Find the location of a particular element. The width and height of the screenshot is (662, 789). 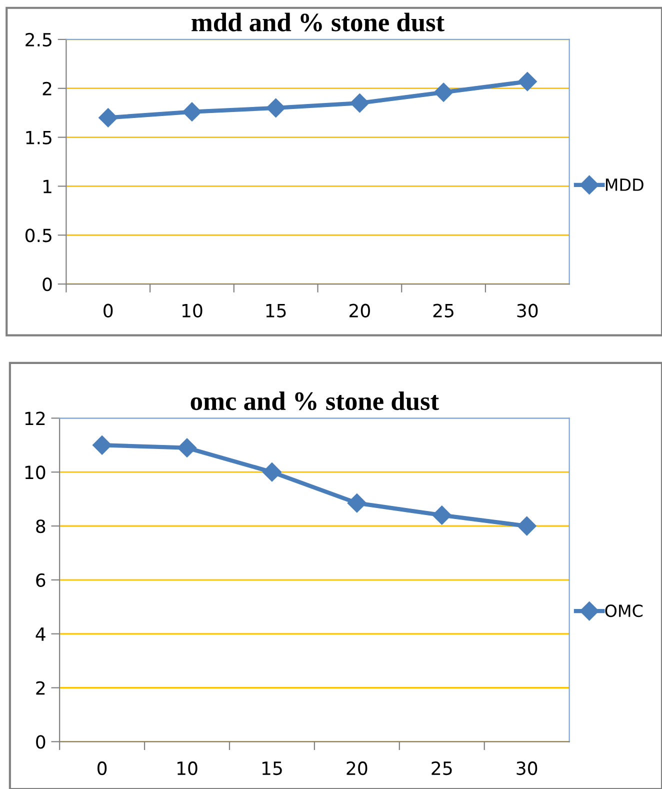

y-tick-label: 6 is located at coordinates (41, 580).